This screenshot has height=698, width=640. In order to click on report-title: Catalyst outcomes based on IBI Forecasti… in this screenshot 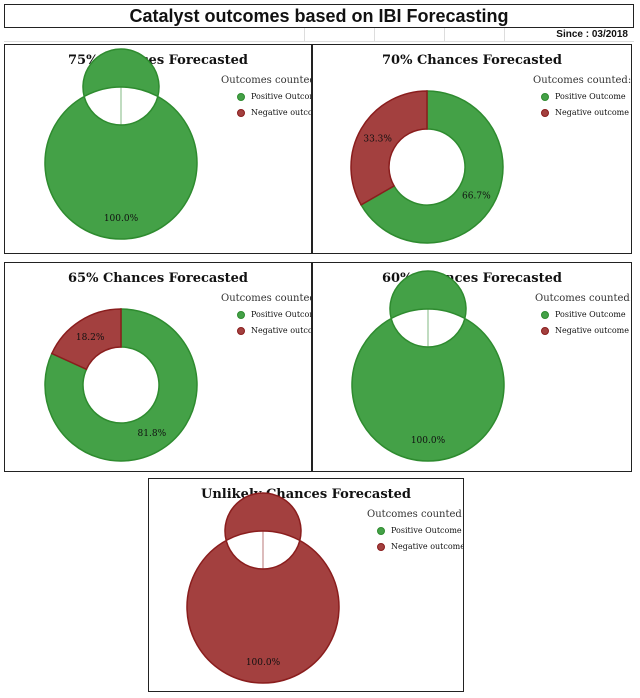, I will do `click(319, 16)`.